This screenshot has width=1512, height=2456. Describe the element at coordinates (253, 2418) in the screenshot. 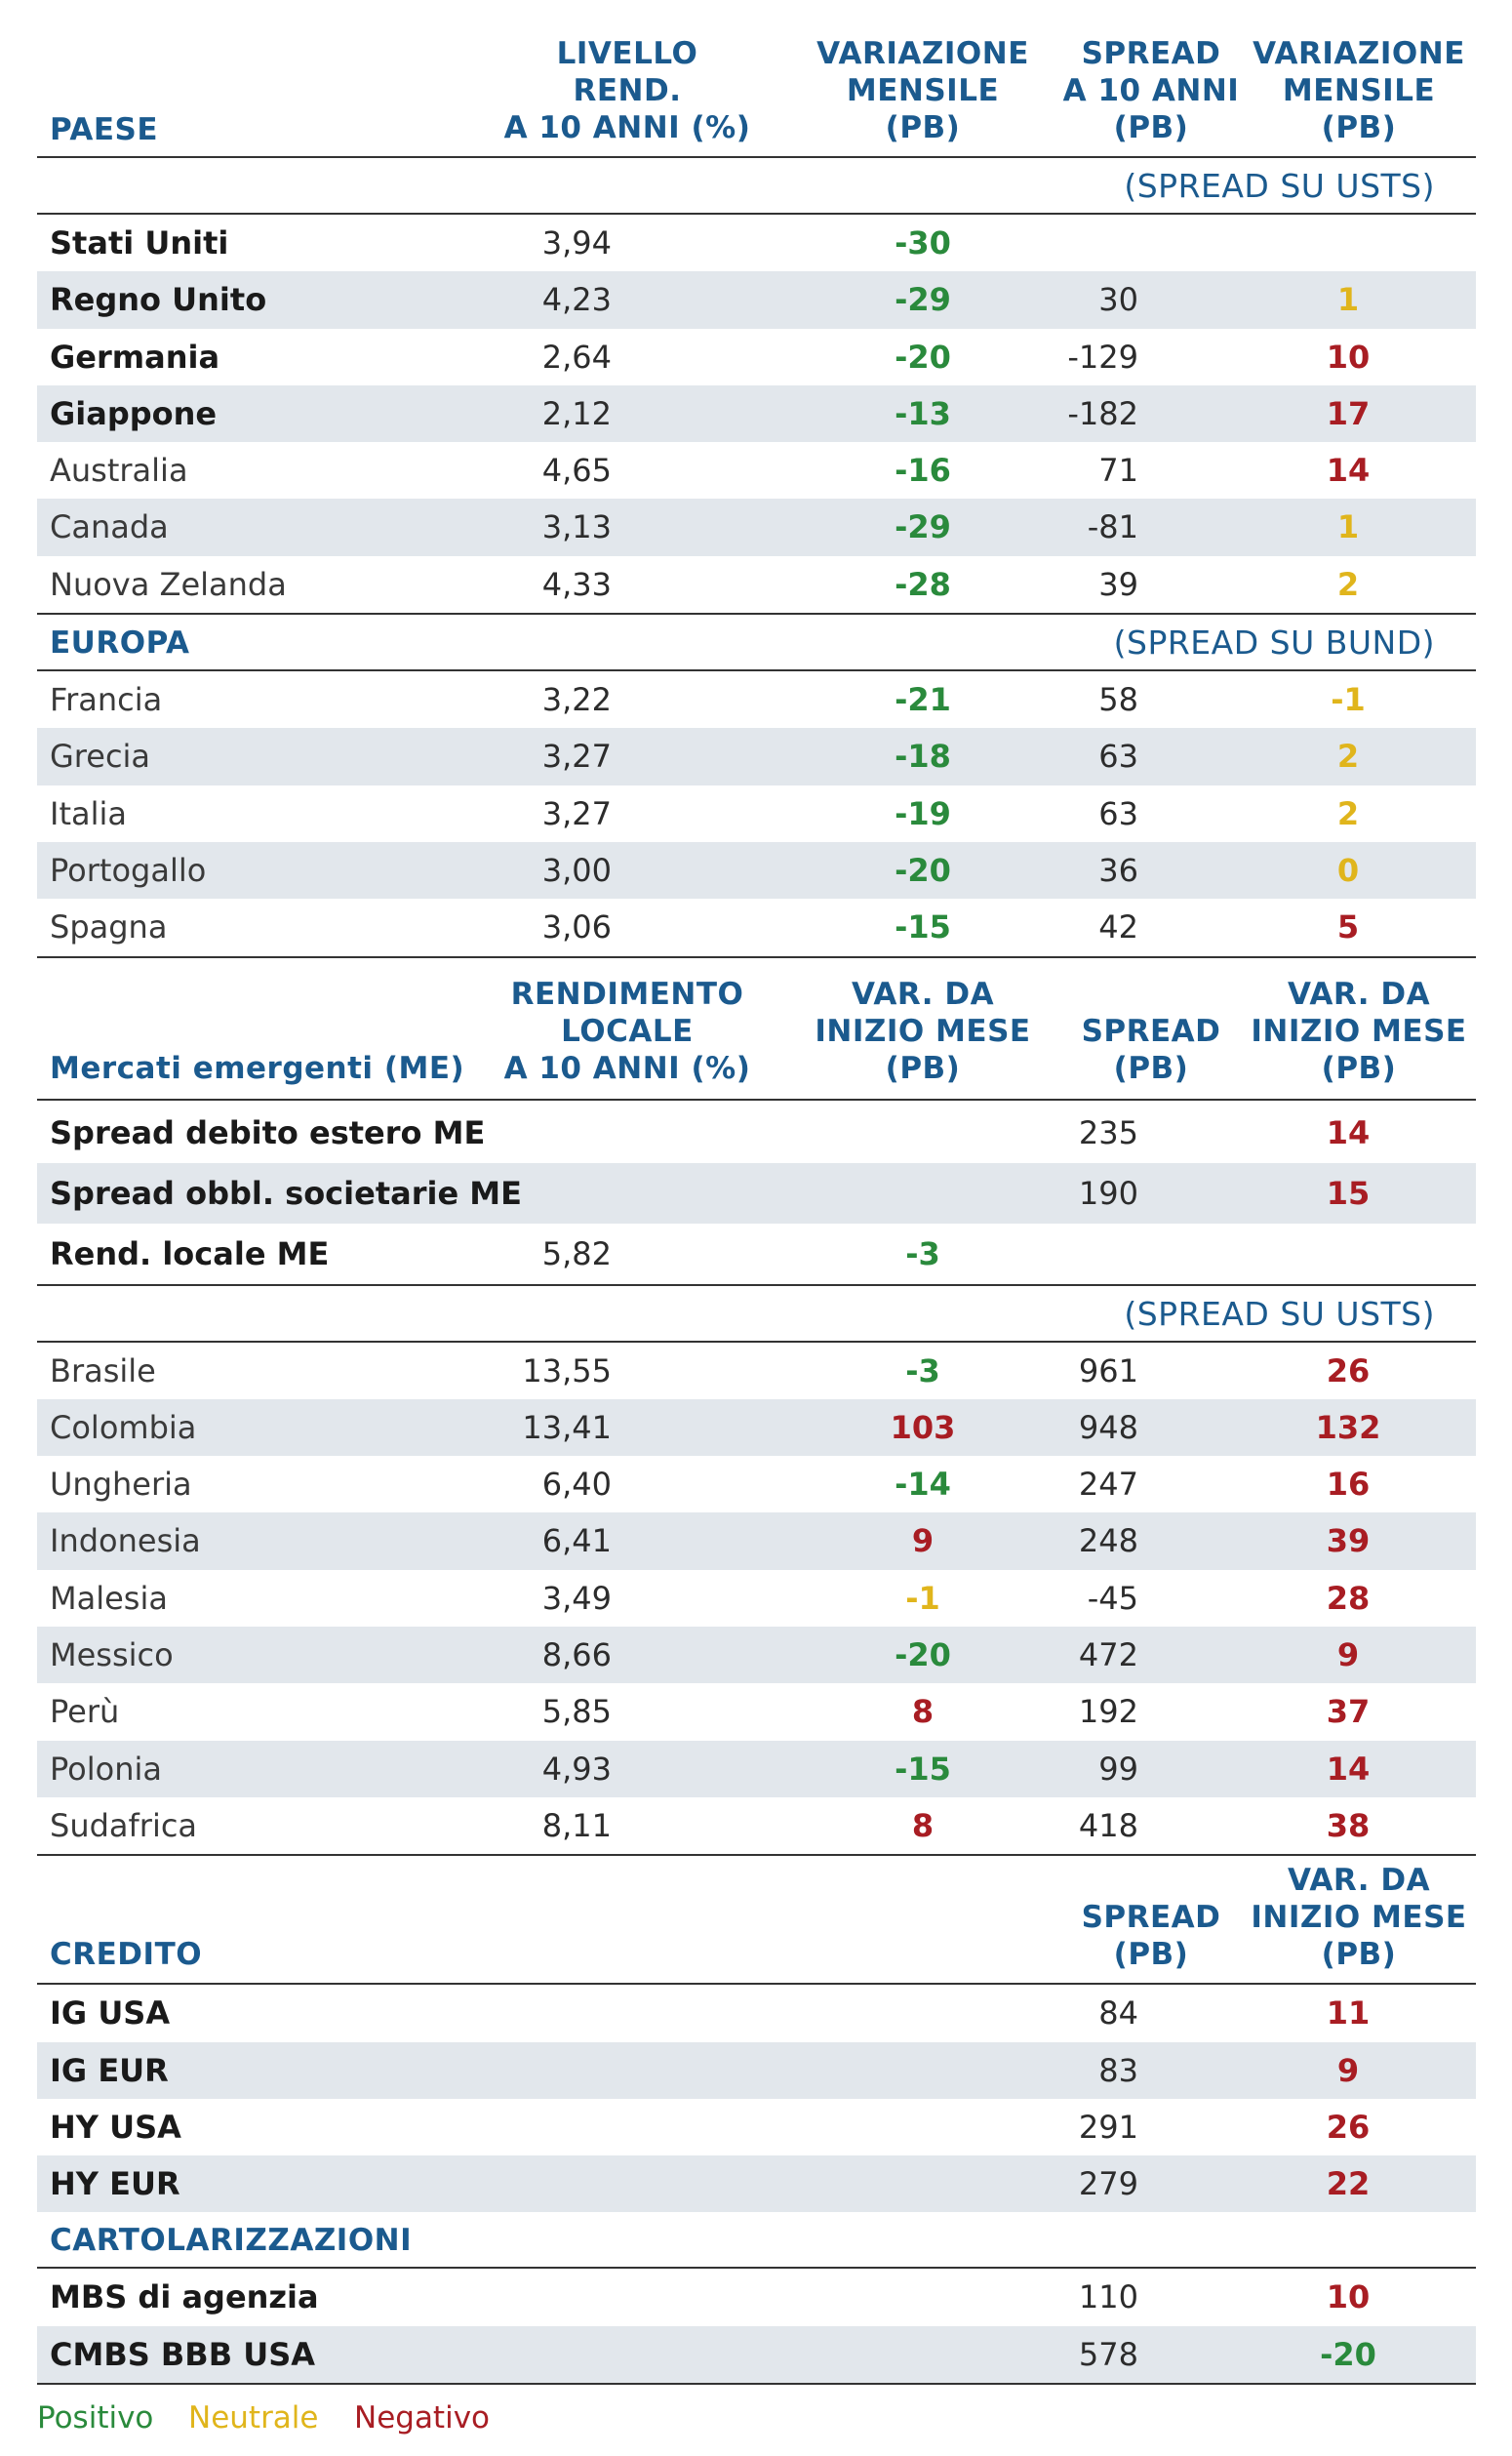

I see `legend-neutral: Neutrale` at that location.